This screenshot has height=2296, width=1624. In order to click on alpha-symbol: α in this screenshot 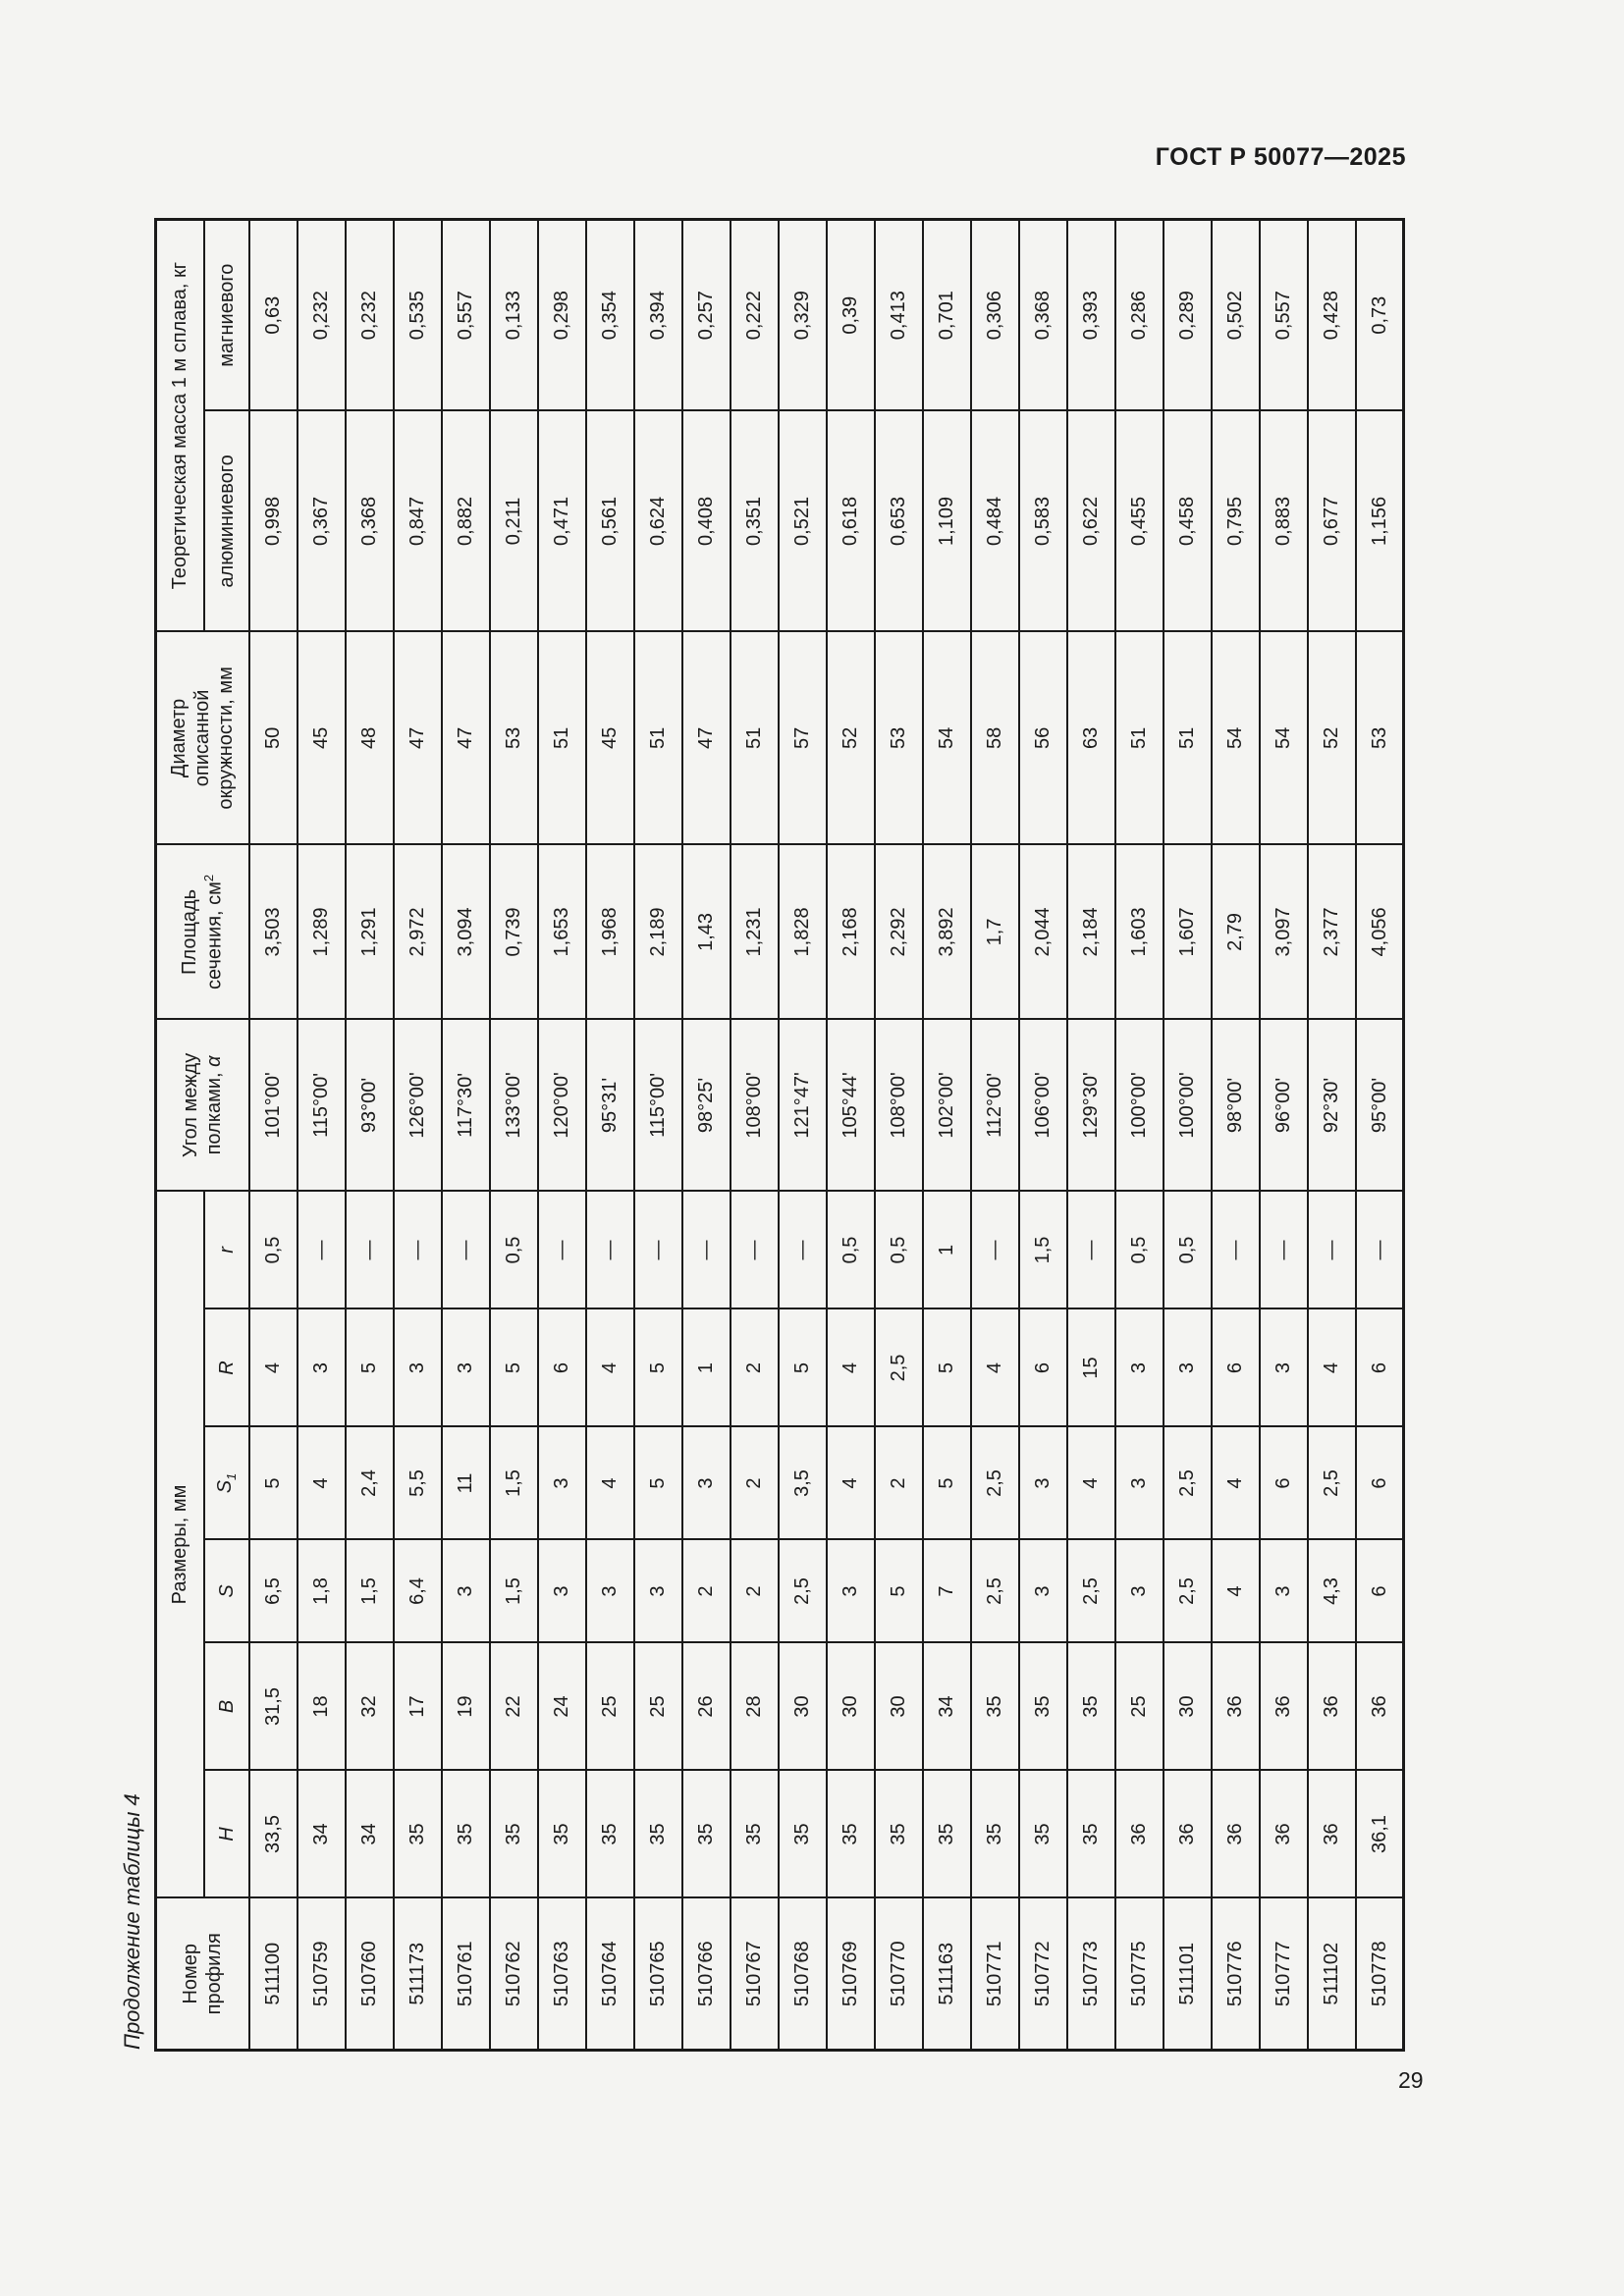, I will do `click(214, 1061)`.